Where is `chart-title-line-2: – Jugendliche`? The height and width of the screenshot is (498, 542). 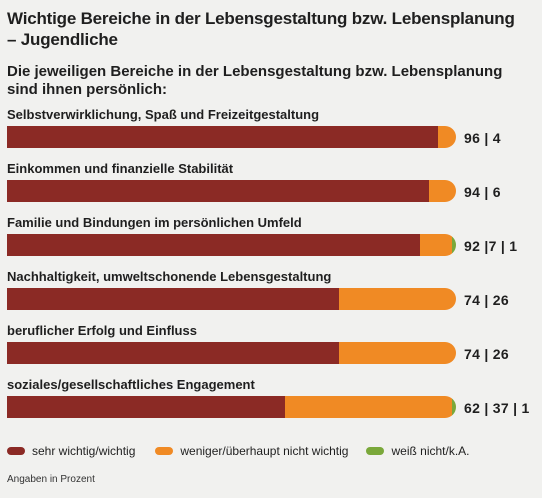
chart-title-line-2: – Jugendliche is located at coordinates (62, 39).